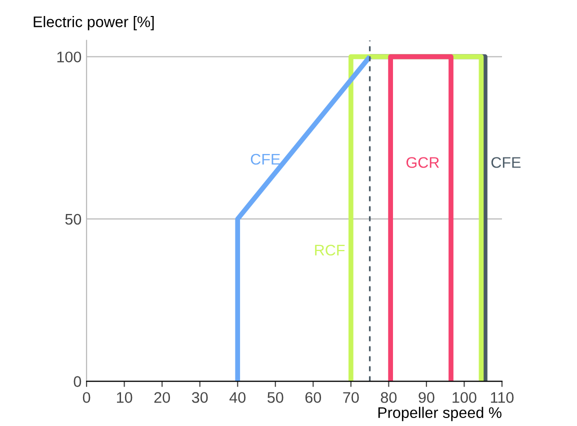 The height and width of the screenshot is (426, 577). I want to click on x-tick-label: 90, so click(426, 397).